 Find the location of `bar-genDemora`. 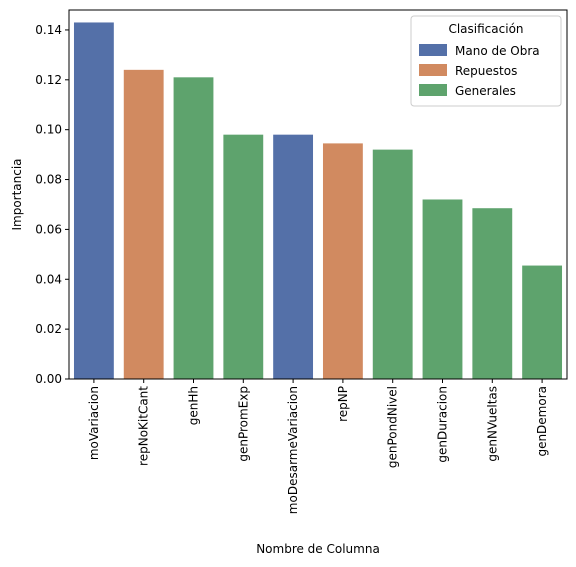

bar-genDemora is located at coordinates (542, 322).